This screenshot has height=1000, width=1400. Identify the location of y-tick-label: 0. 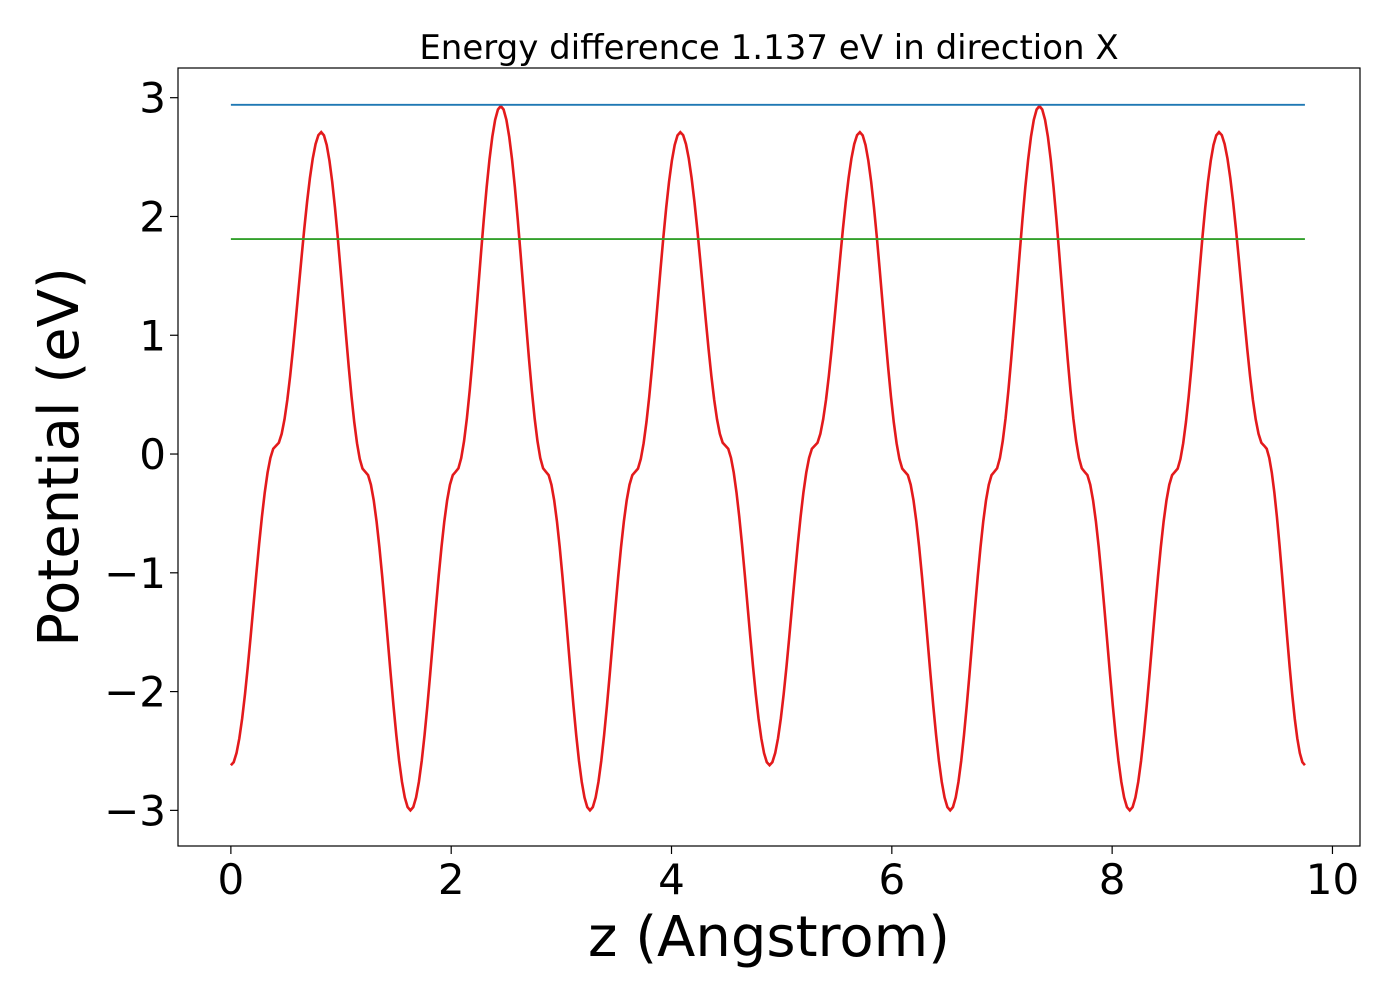
(152, 454).